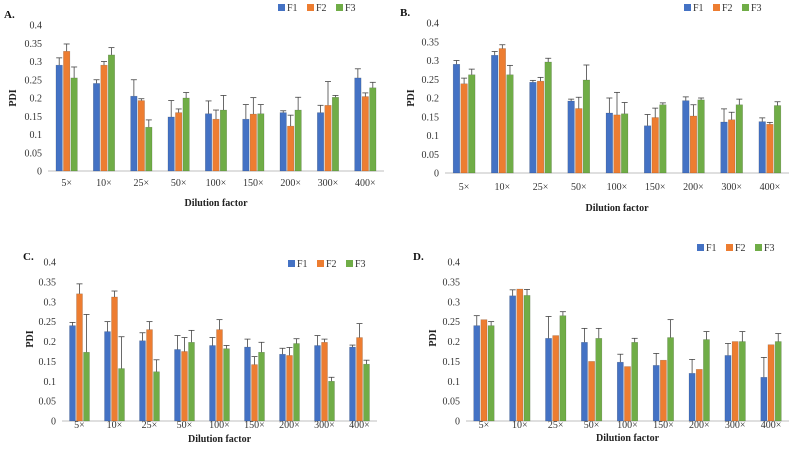 This screenshot has width=796, height=455. I want to click on legend-swatch-f2, so click(716, 7).